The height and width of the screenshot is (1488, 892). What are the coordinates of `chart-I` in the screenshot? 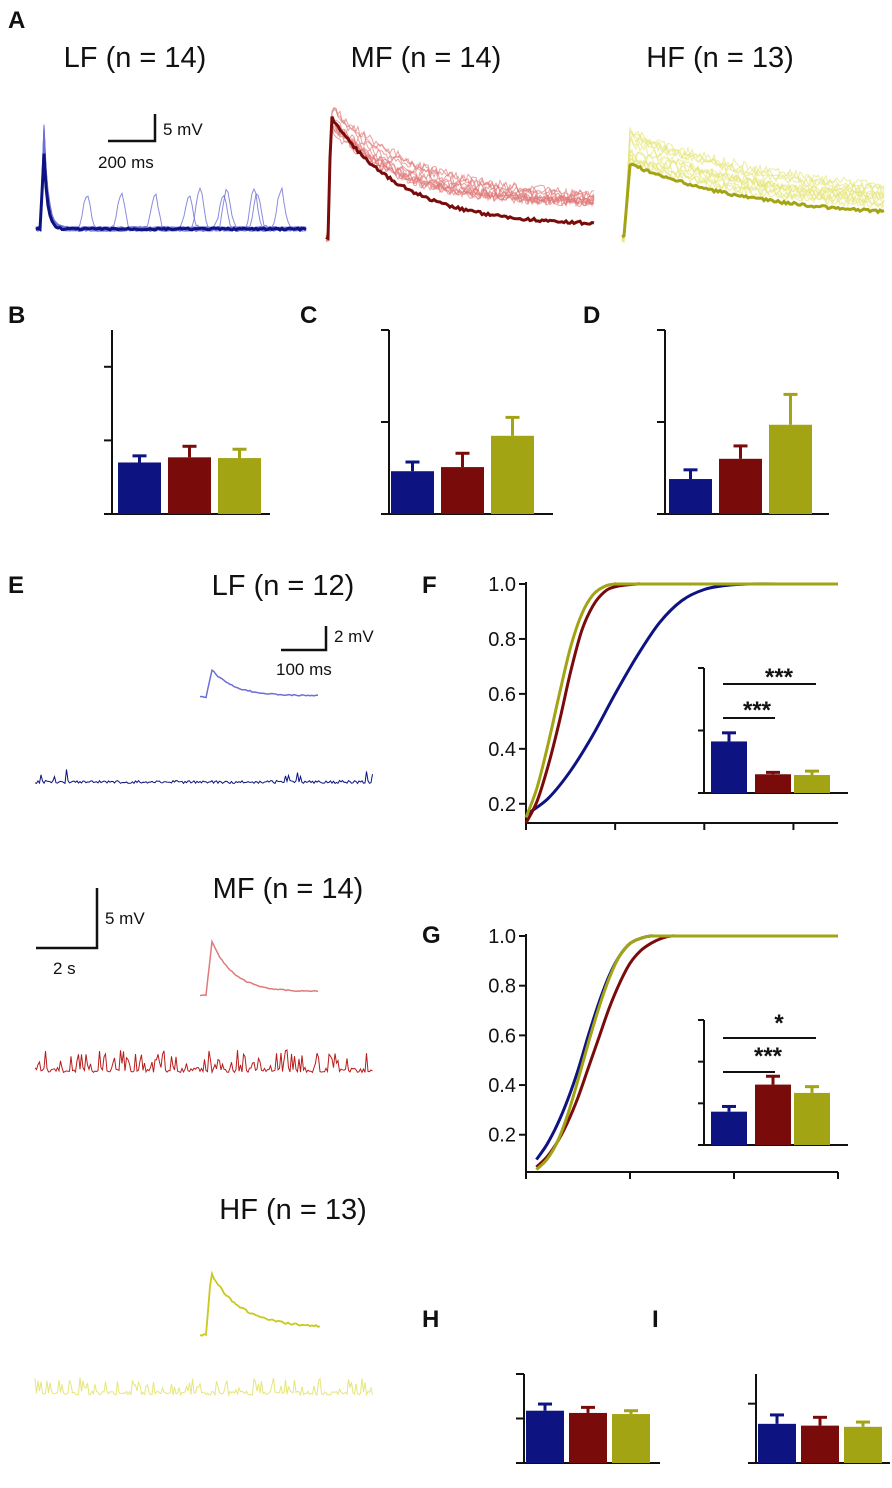 It's located at (819, 1419).